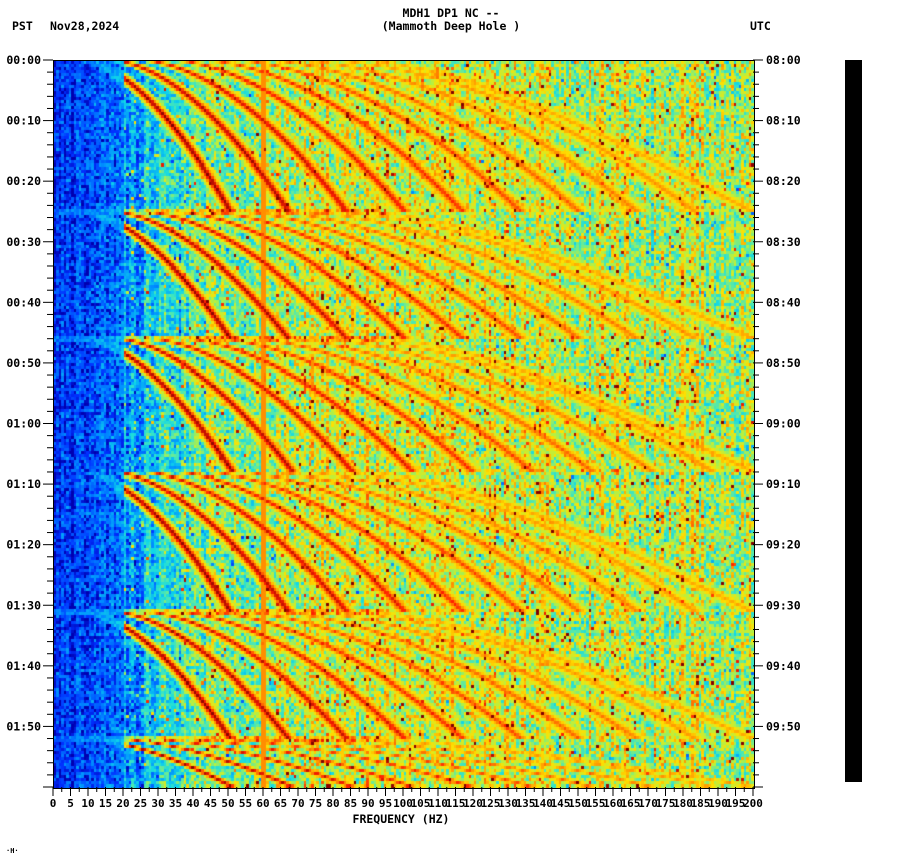  Describe the element at coordinates (23, 545) in the screenshot. I see `svg-text: 01:20` at that location.